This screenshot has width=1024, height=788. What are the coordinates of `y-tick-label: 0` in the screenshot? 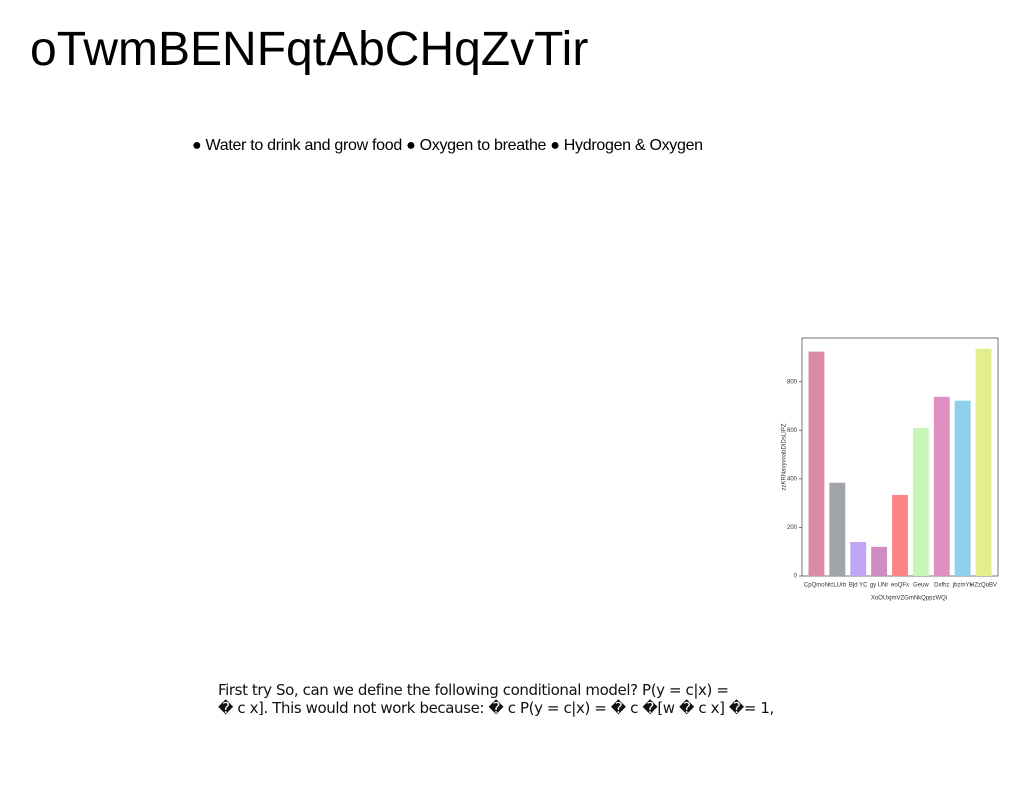 It's located at (796, 577).